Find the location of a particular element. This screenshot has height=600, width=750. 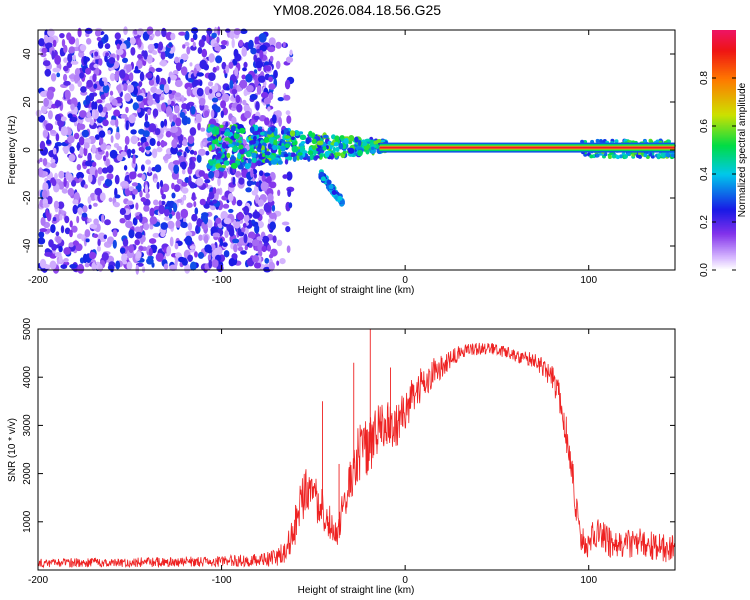

band-cell is located at coordinates (667, 154).